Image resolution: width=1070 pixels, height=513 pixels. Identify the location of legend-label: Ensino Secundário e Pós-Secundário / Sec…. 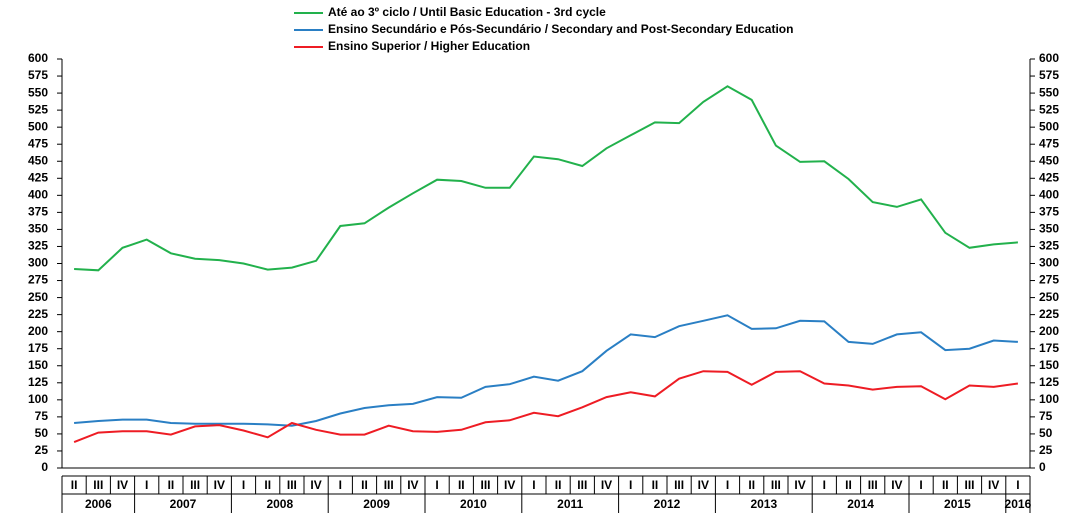
(560, 29).